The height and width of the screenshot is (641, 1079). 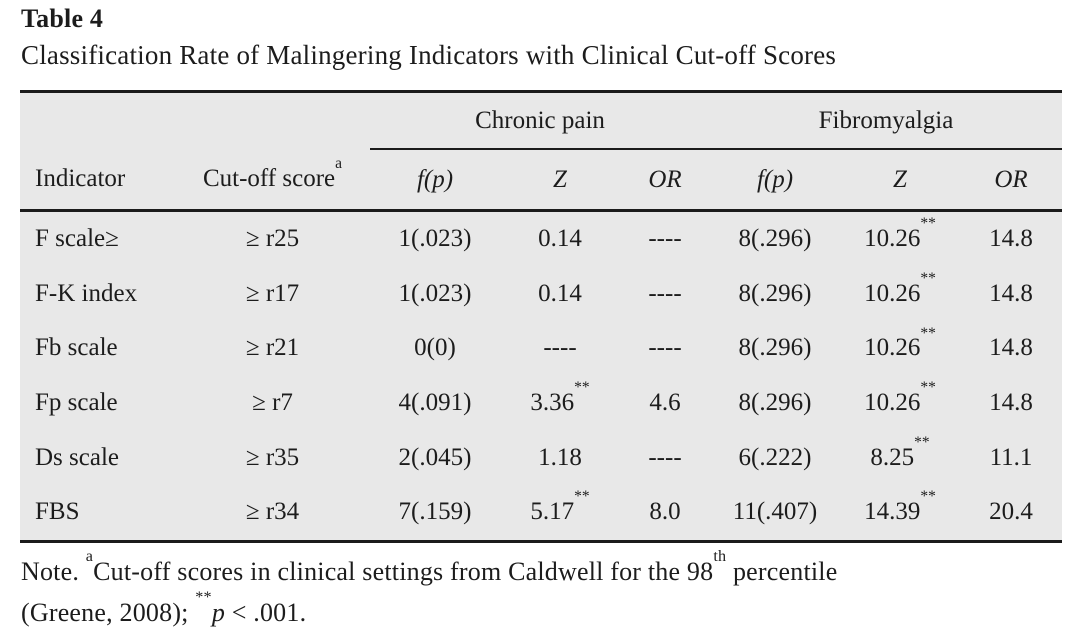 What do you see at coordinates (900, 452) in the screenshot?
I see `value-cell: 8.25**` at bounding box center [900, 452].